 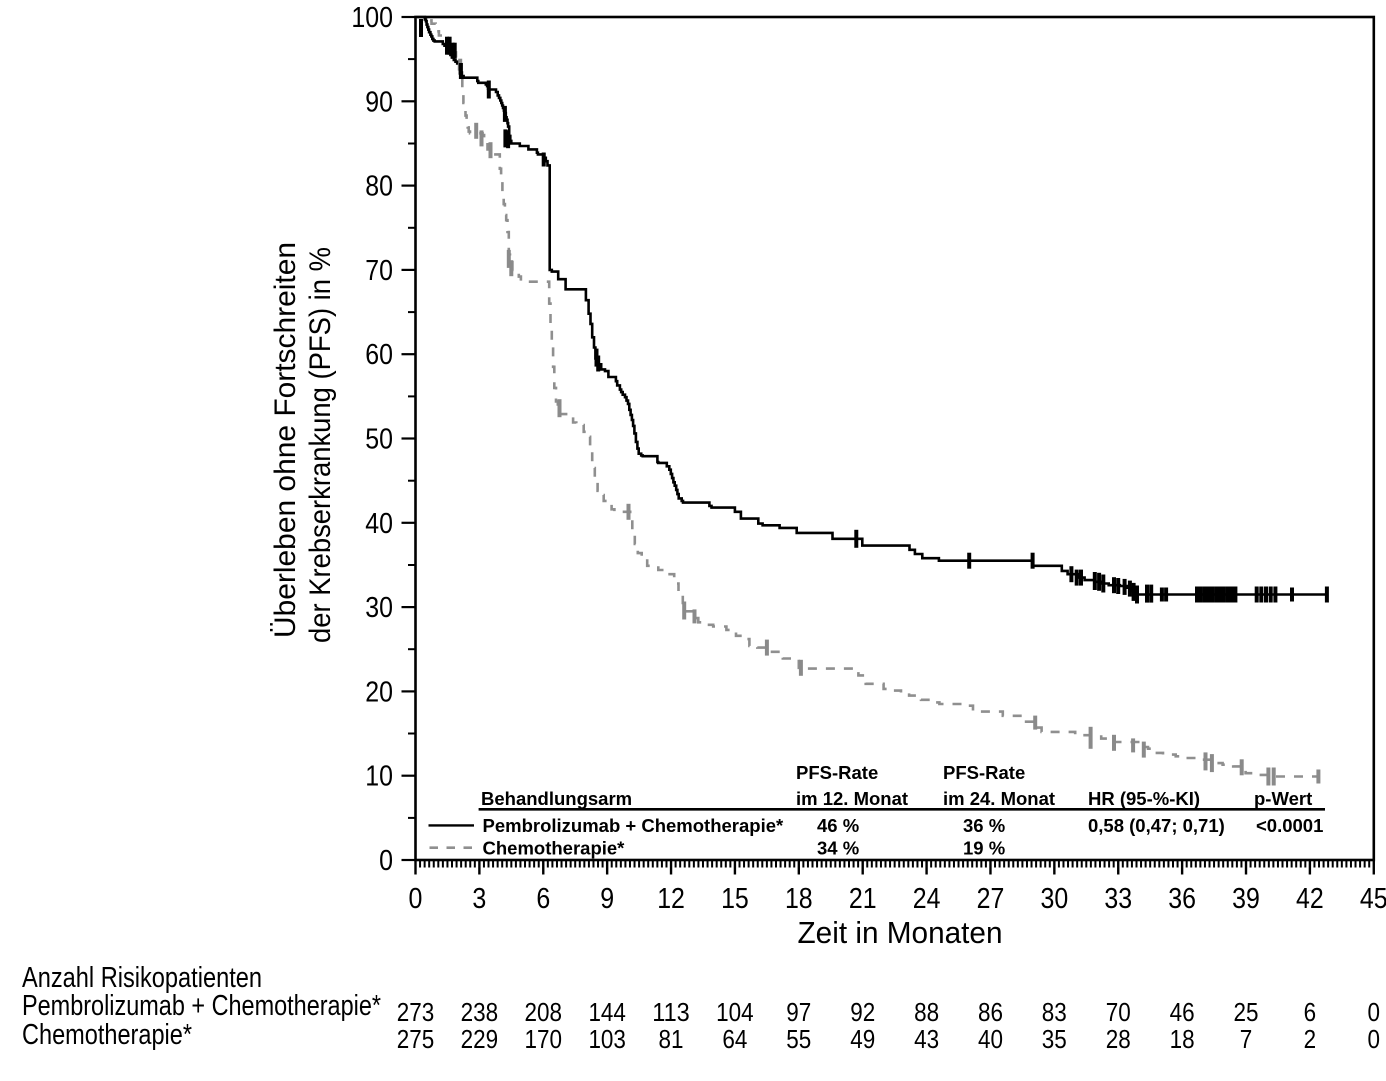 What do you see at coordinates (1246, 1012) in the screenshot?
I see `svg-text: 25` at bounding box center [1246, 1012].